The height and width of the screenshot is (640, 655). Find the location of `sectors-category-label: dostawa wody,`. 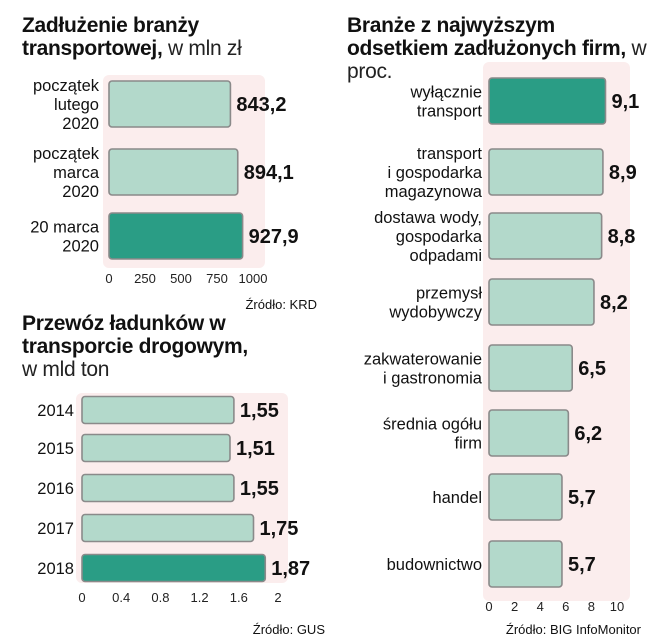

sectors-category-label: dostawa wody, is located at coordinates (428, 218).